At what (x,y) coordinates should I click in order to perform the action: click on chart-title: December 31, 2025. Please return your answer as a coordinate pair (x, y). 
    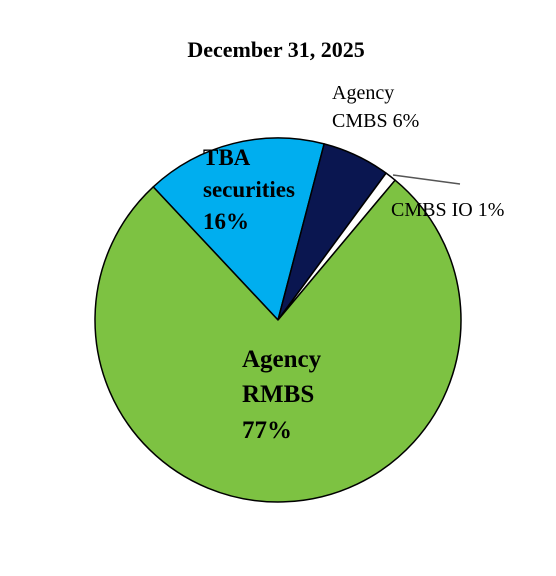
    Looking at the image, I should click on (275, 49).